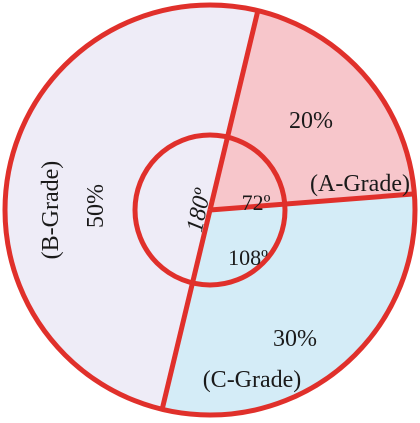  What do you see at coordinates (96, 206) in the screenshot?
I see `slice-b-percent-label: 50%` at bounding box center [96, 206].